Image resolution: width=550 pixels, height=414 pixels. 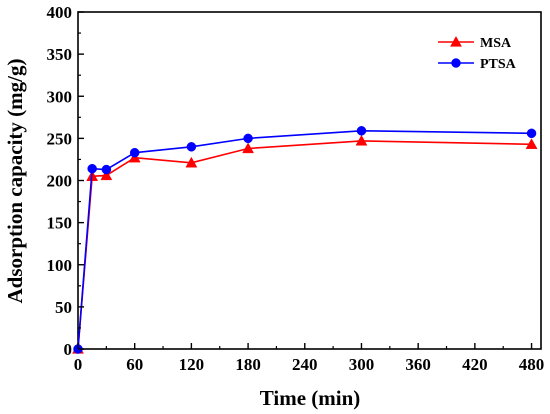 I want to click on y-tick-label: 50, so click(x=63, y=307).